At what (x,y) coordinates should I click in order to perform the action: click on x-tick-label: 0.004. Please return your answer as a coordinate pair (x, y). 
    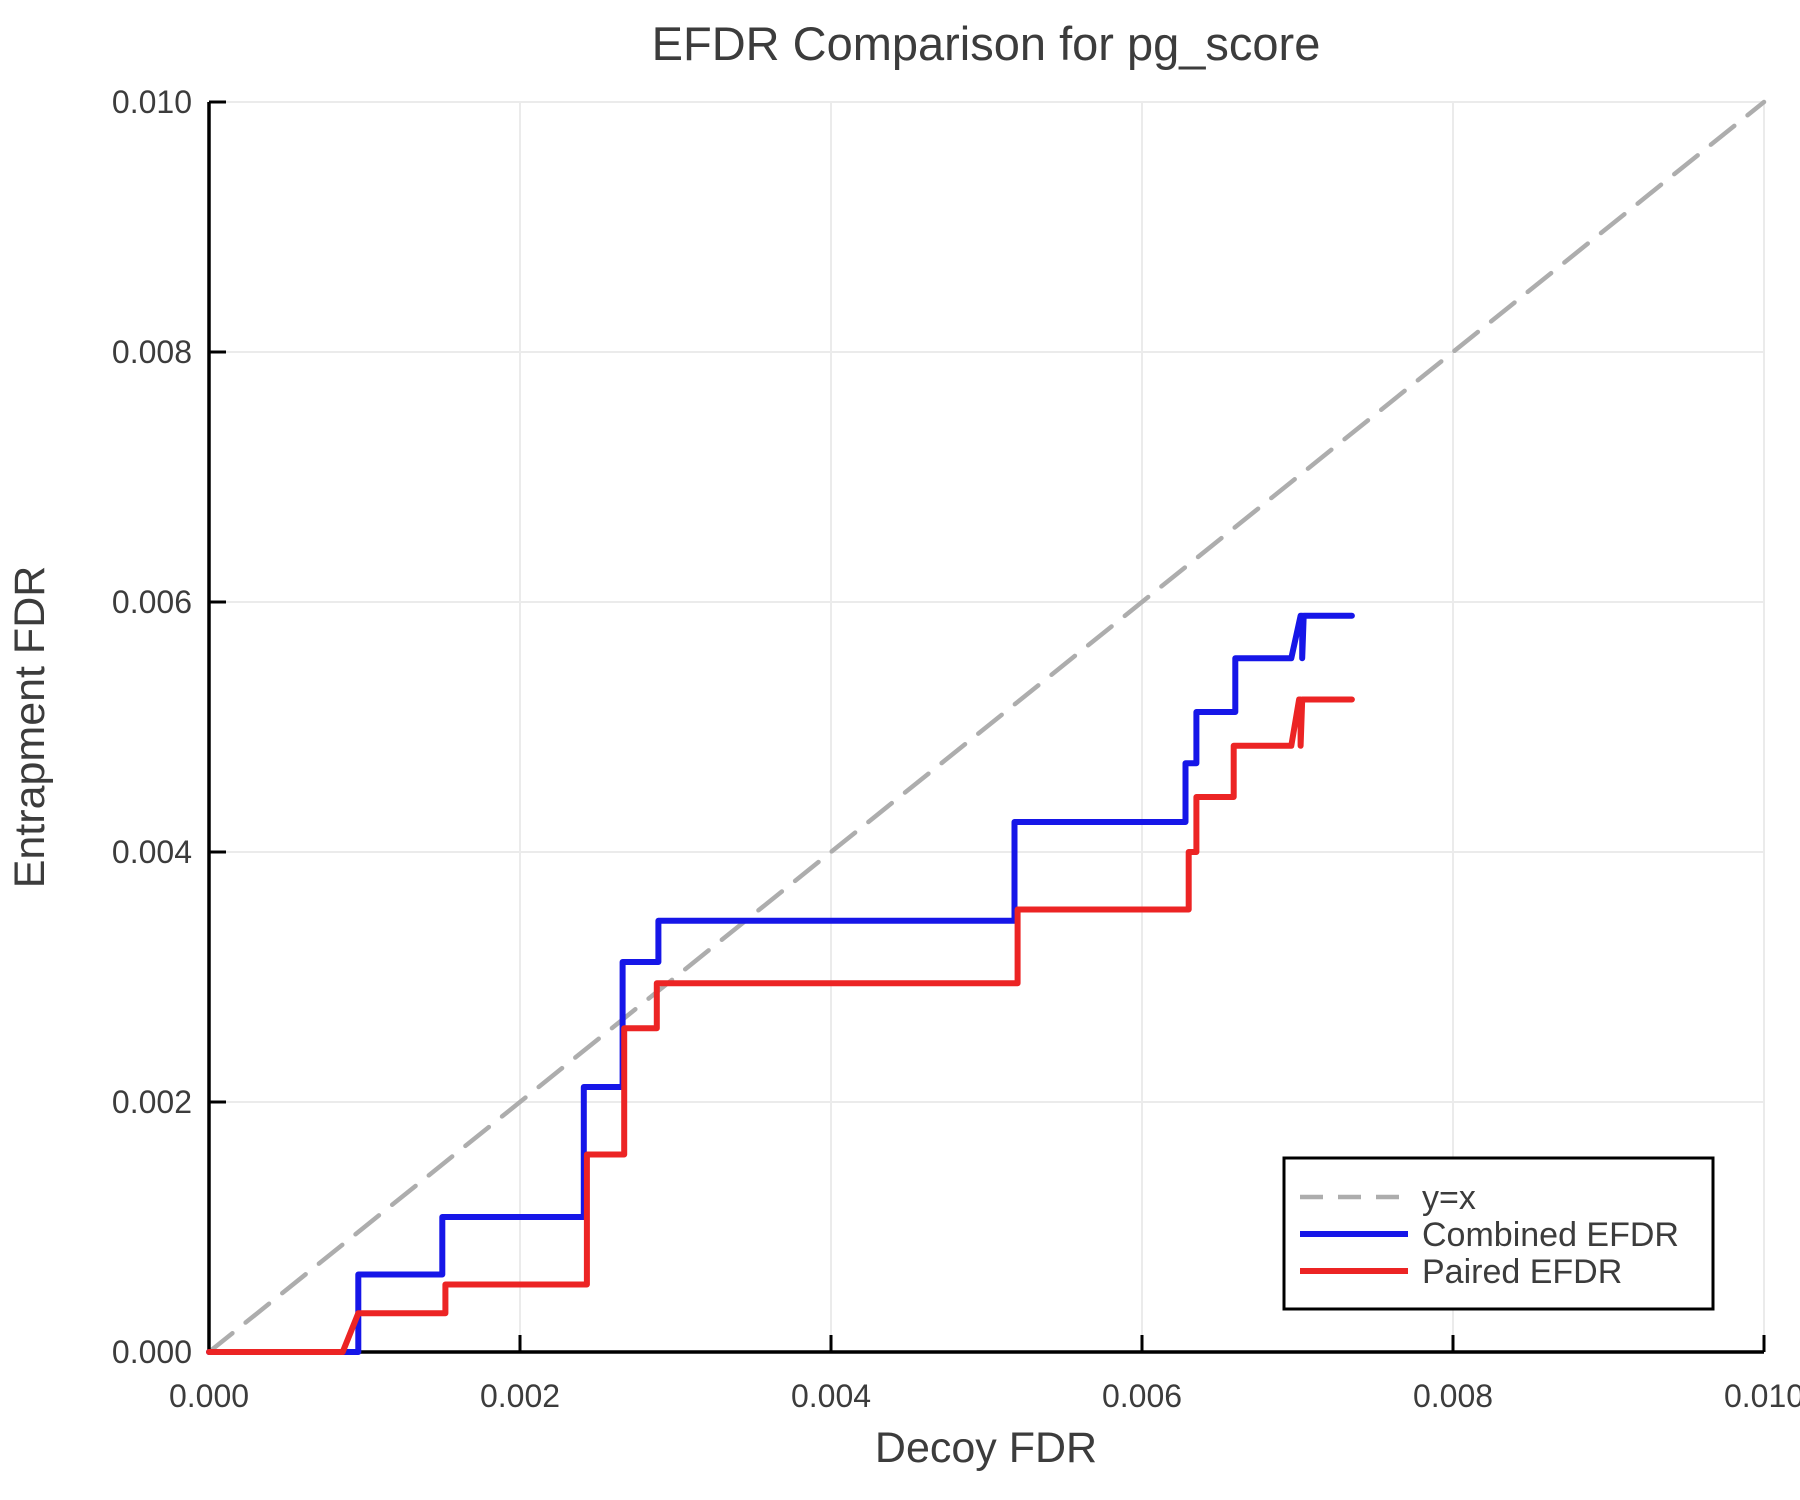
    Looking at the image, I should click on (831, 1396).